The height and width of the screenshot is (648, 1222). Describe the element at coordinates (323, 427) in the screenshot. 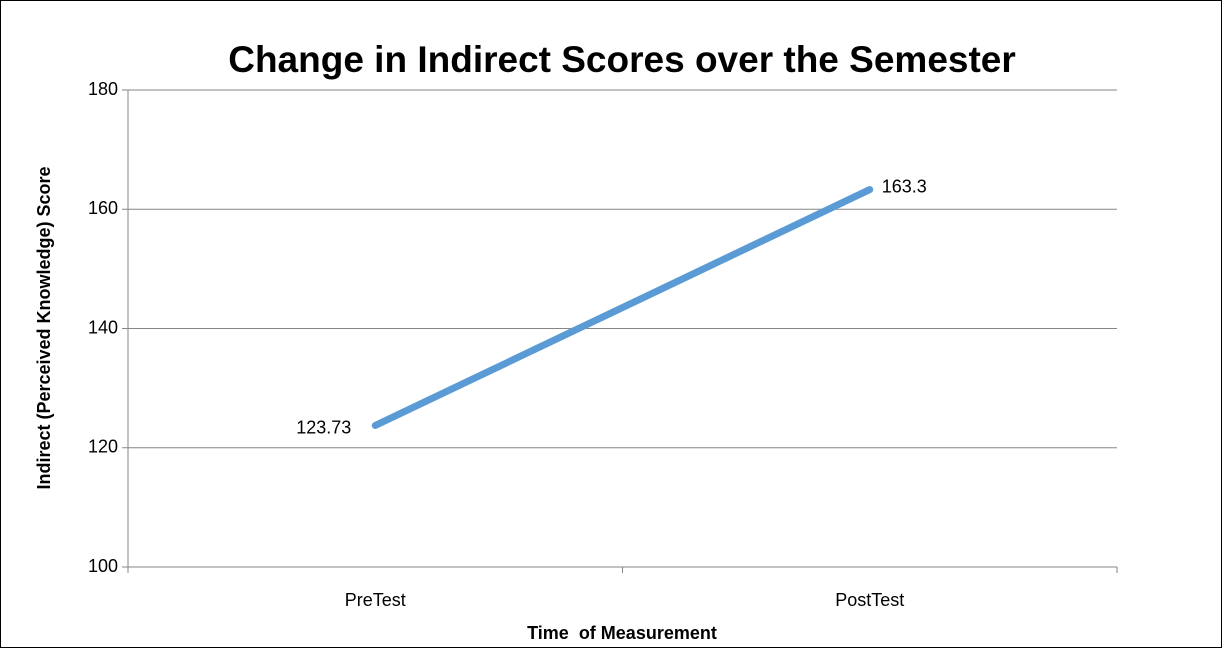

I see `data-label: 123.73` at that location.